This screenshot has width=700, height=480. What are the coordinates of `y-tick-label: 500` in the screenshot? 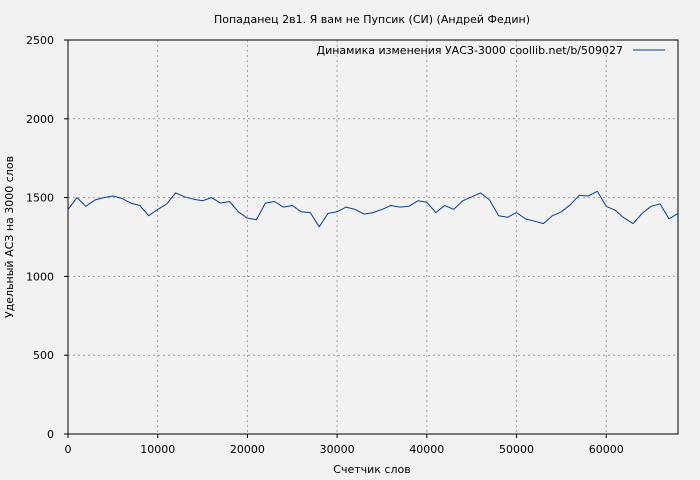 It's located at (43, 355).